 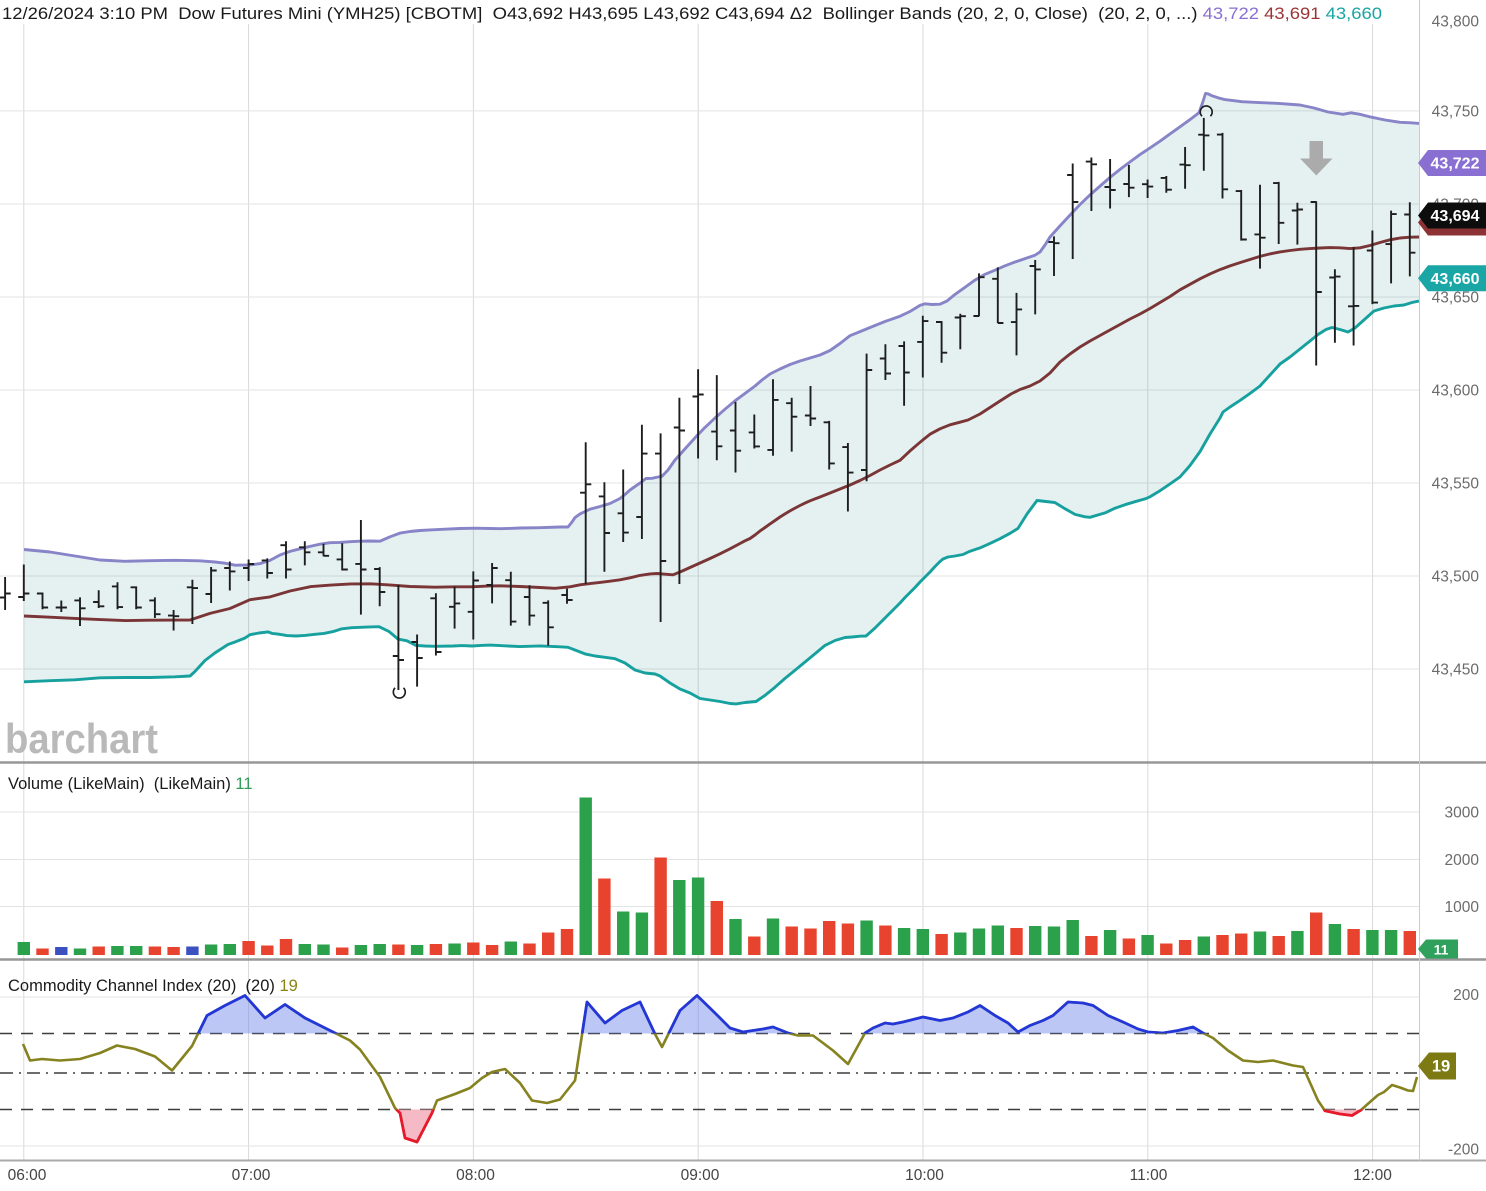 I want to click on svg-text: 43,600, so click(x=1456, y=391).